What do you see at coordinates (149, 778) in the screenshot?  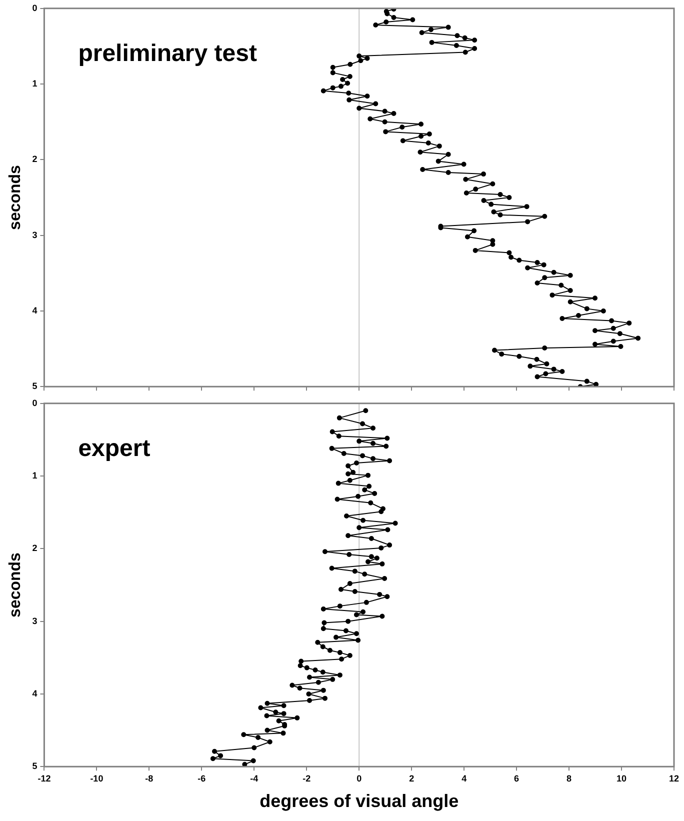 I see `x-tick-label: -8` at bounding box center [149, 778].